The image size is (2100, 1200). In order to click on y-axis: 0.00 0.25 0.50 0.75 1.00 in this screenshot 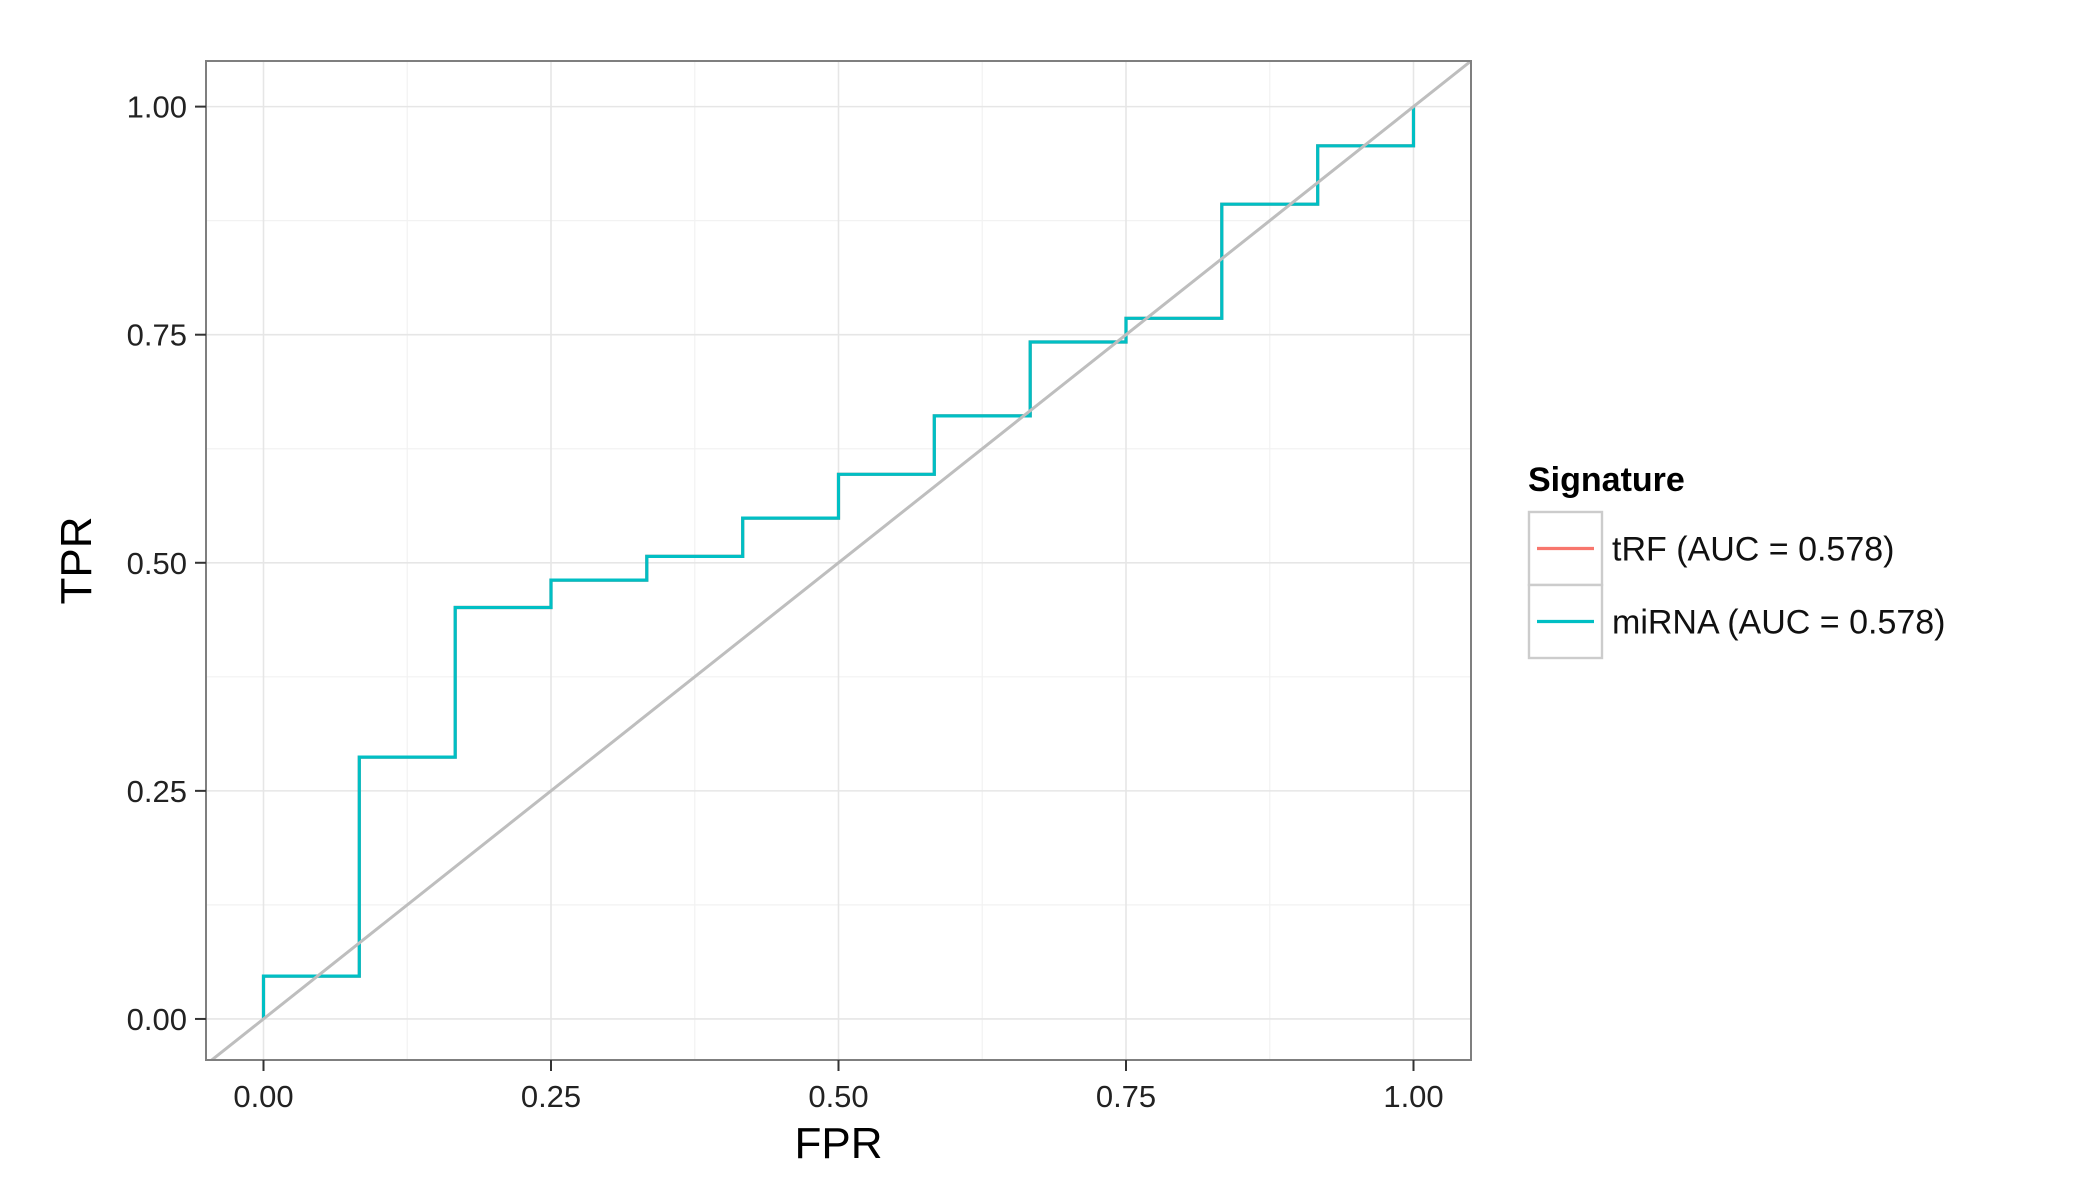, I will do `click(166, 563)`.